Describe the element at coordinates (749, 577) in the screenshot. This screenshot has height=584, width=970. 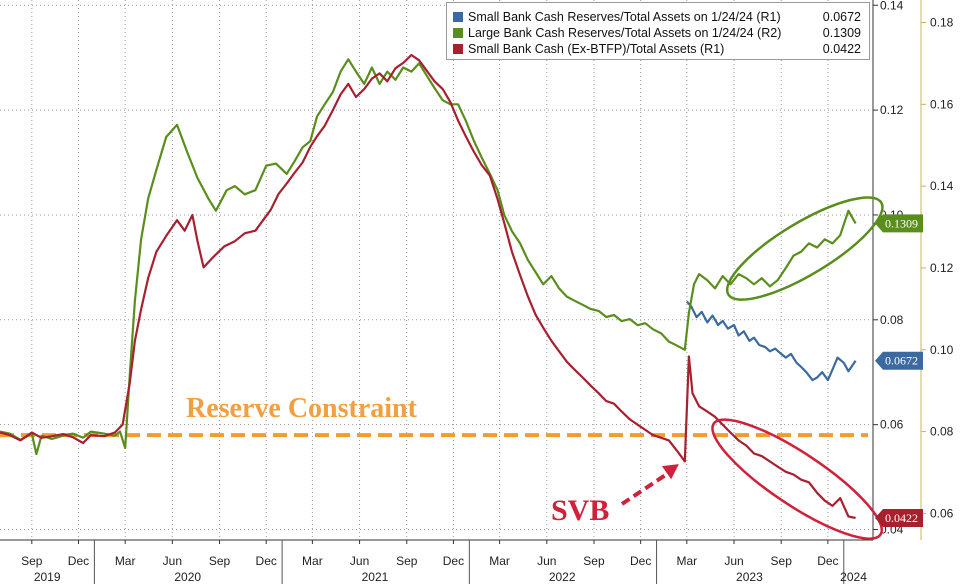
I see `x-axis-year-label: 2023` at that location.